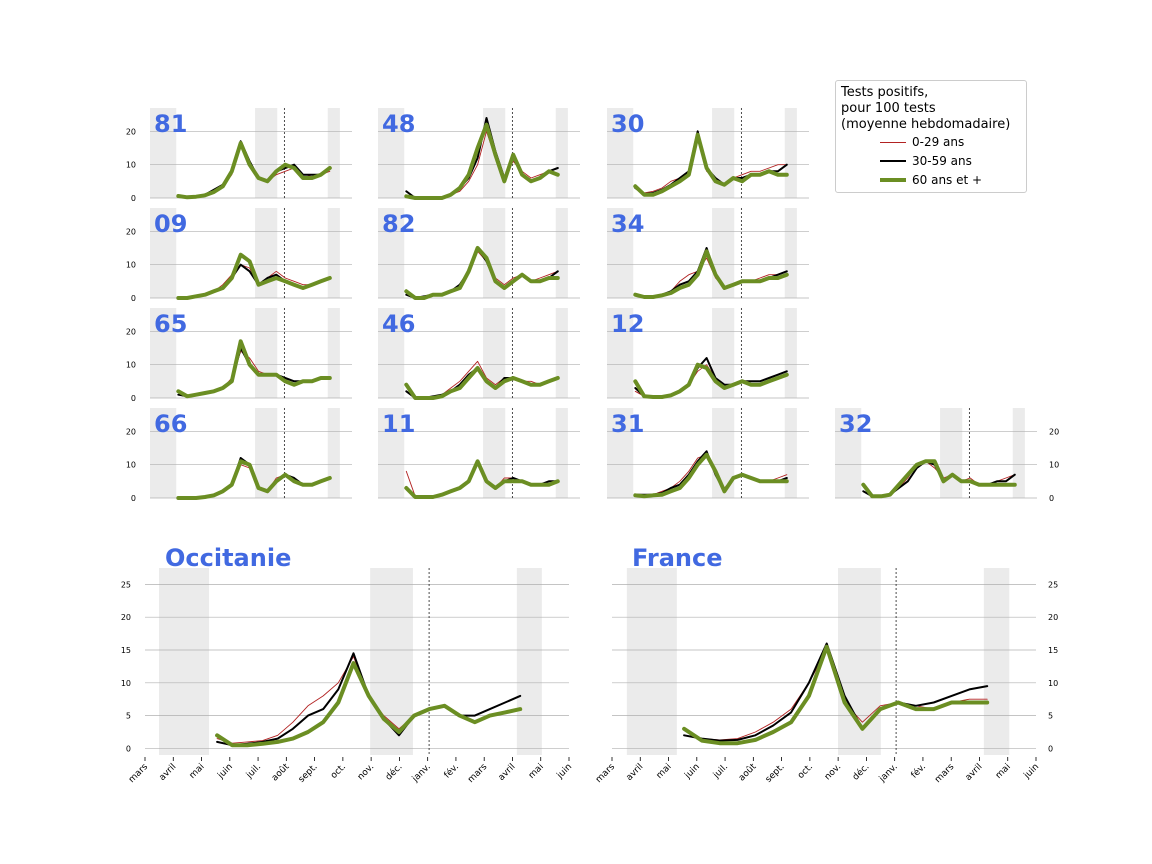 The image size is (1152, 864). I want to click on panel-31: 31, so click(708, 453).